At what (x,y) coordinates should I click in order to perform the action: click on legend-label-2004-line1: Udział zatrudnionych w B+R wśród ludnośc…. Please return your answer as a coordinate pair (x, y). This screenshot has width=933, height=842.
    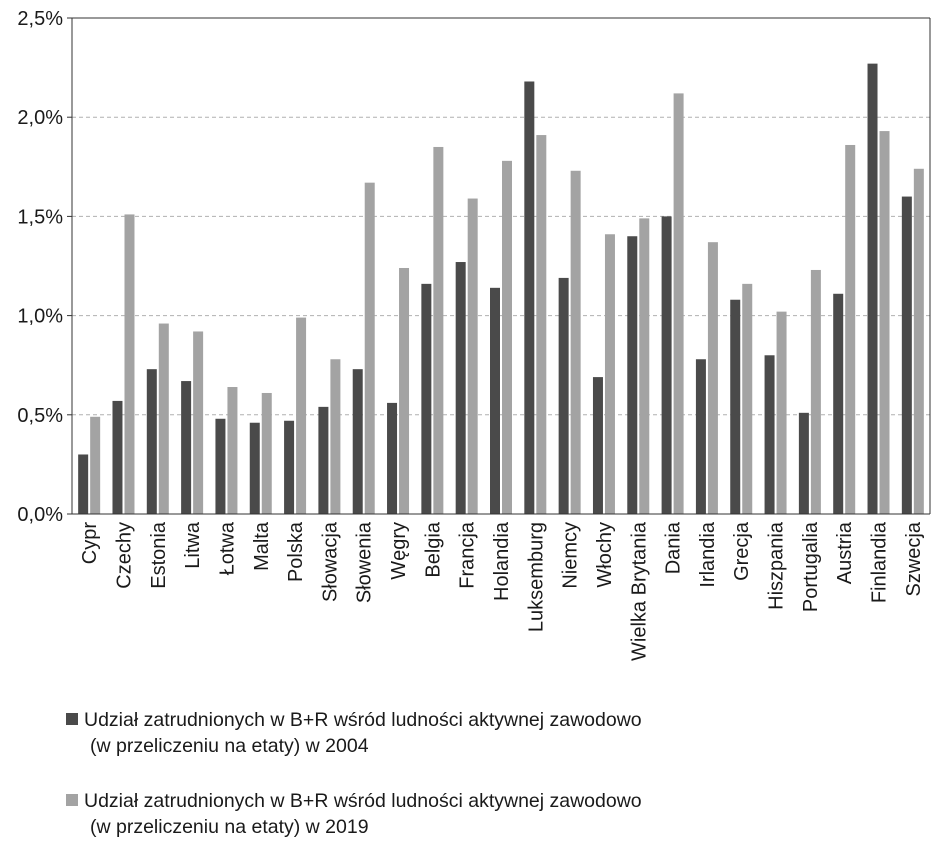
    Looking at the image, I should click on (363, 720).